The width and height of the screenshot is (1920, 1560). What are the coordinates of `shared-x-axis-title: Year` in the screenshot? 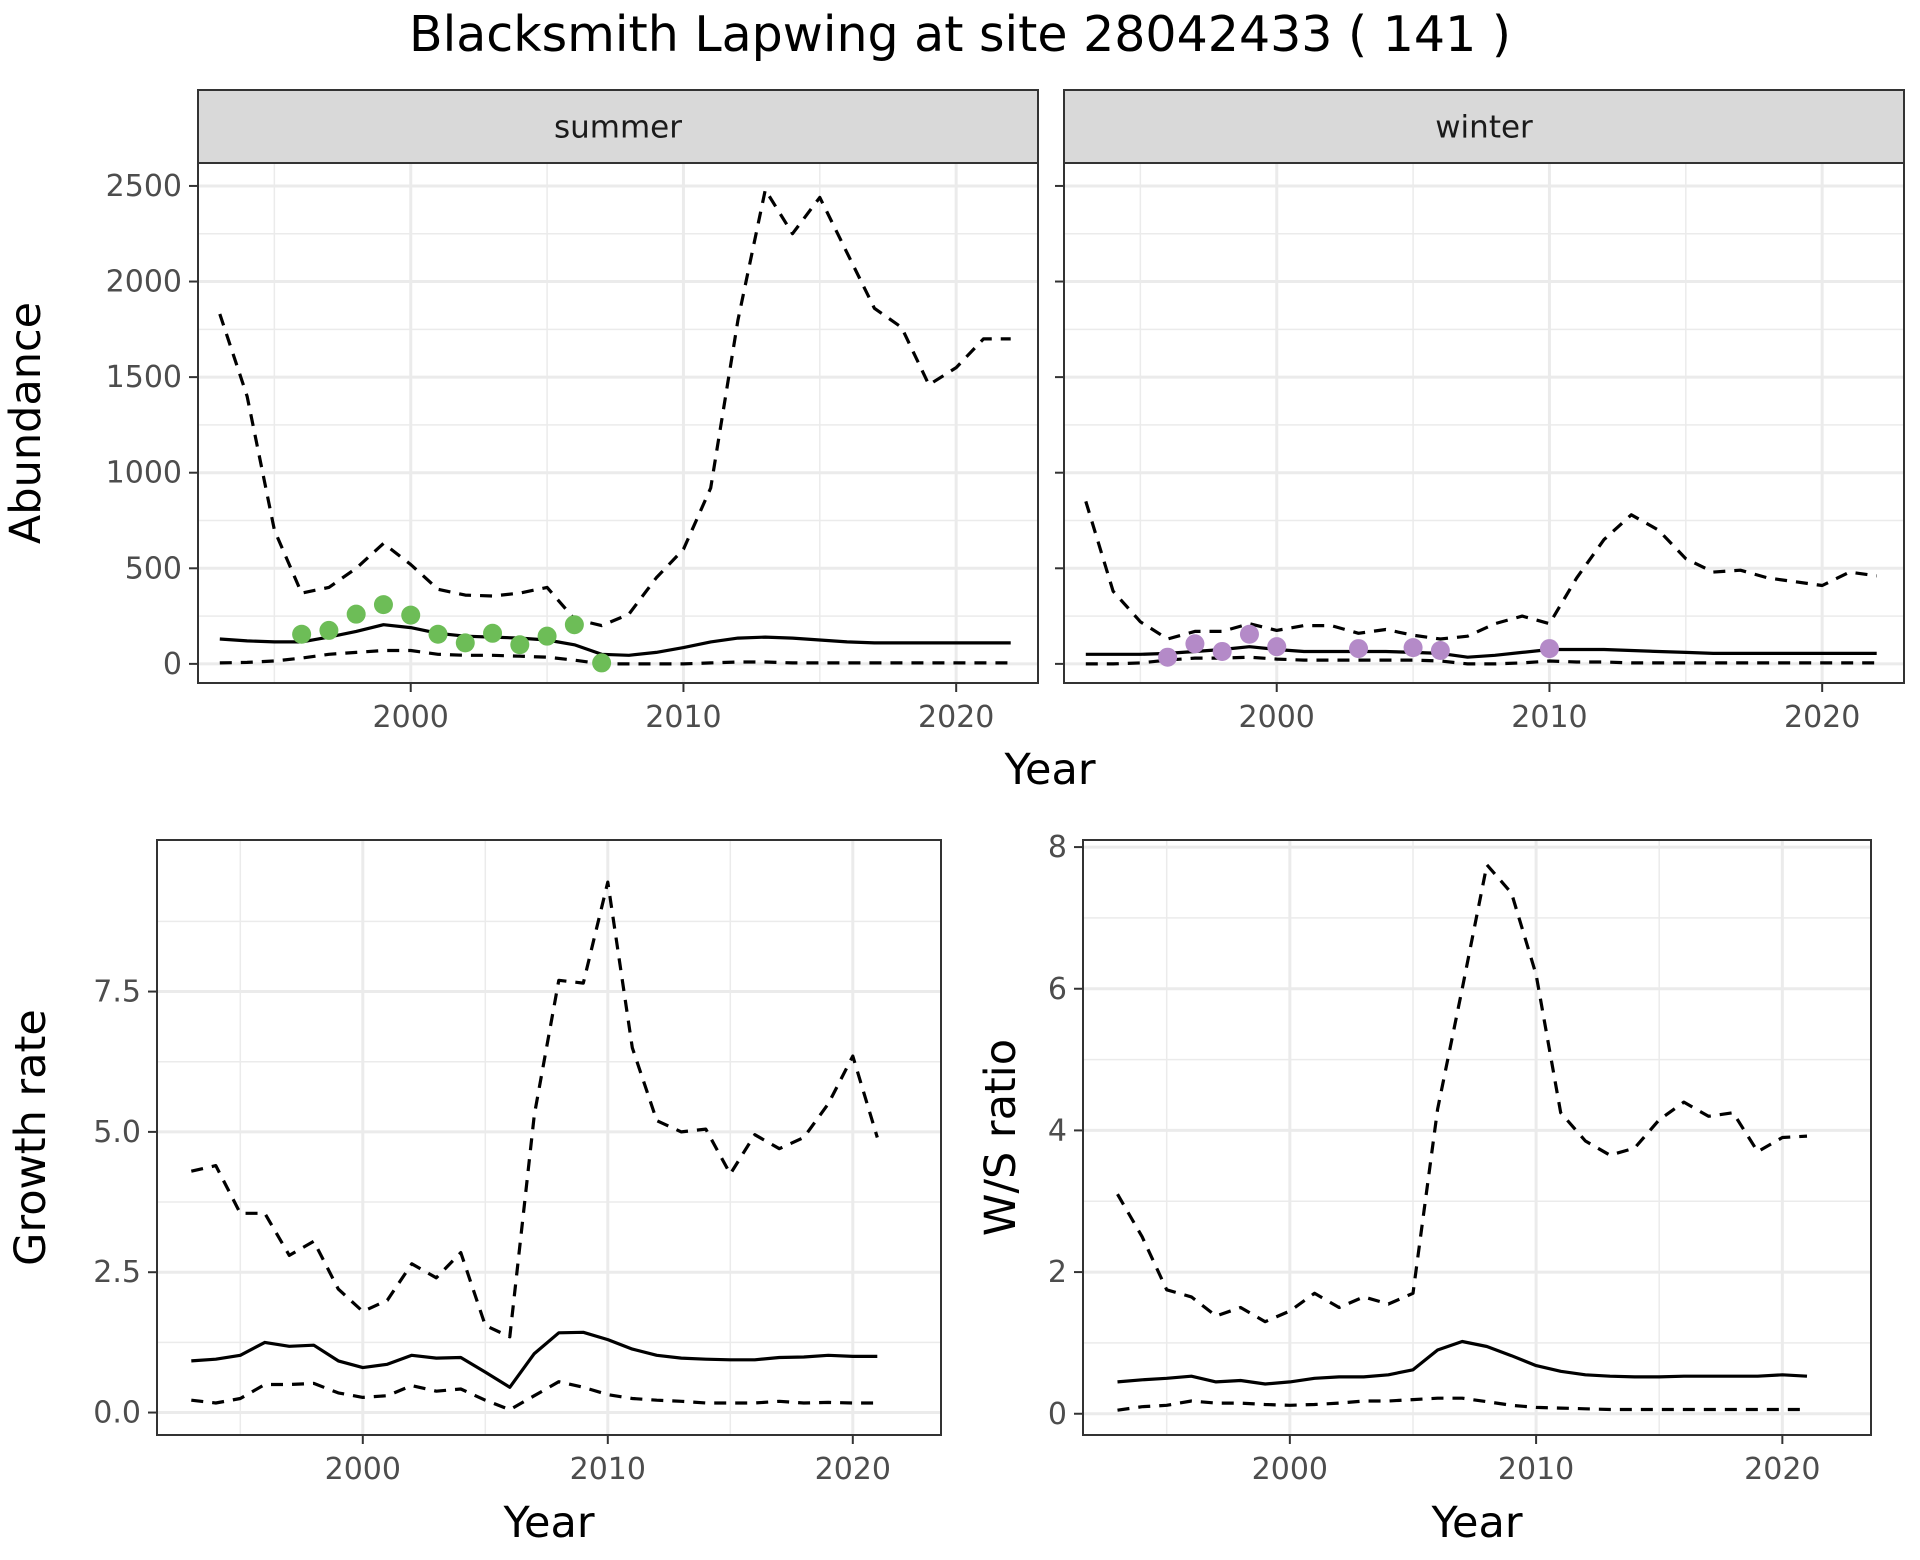 It's located at (1049, 770).